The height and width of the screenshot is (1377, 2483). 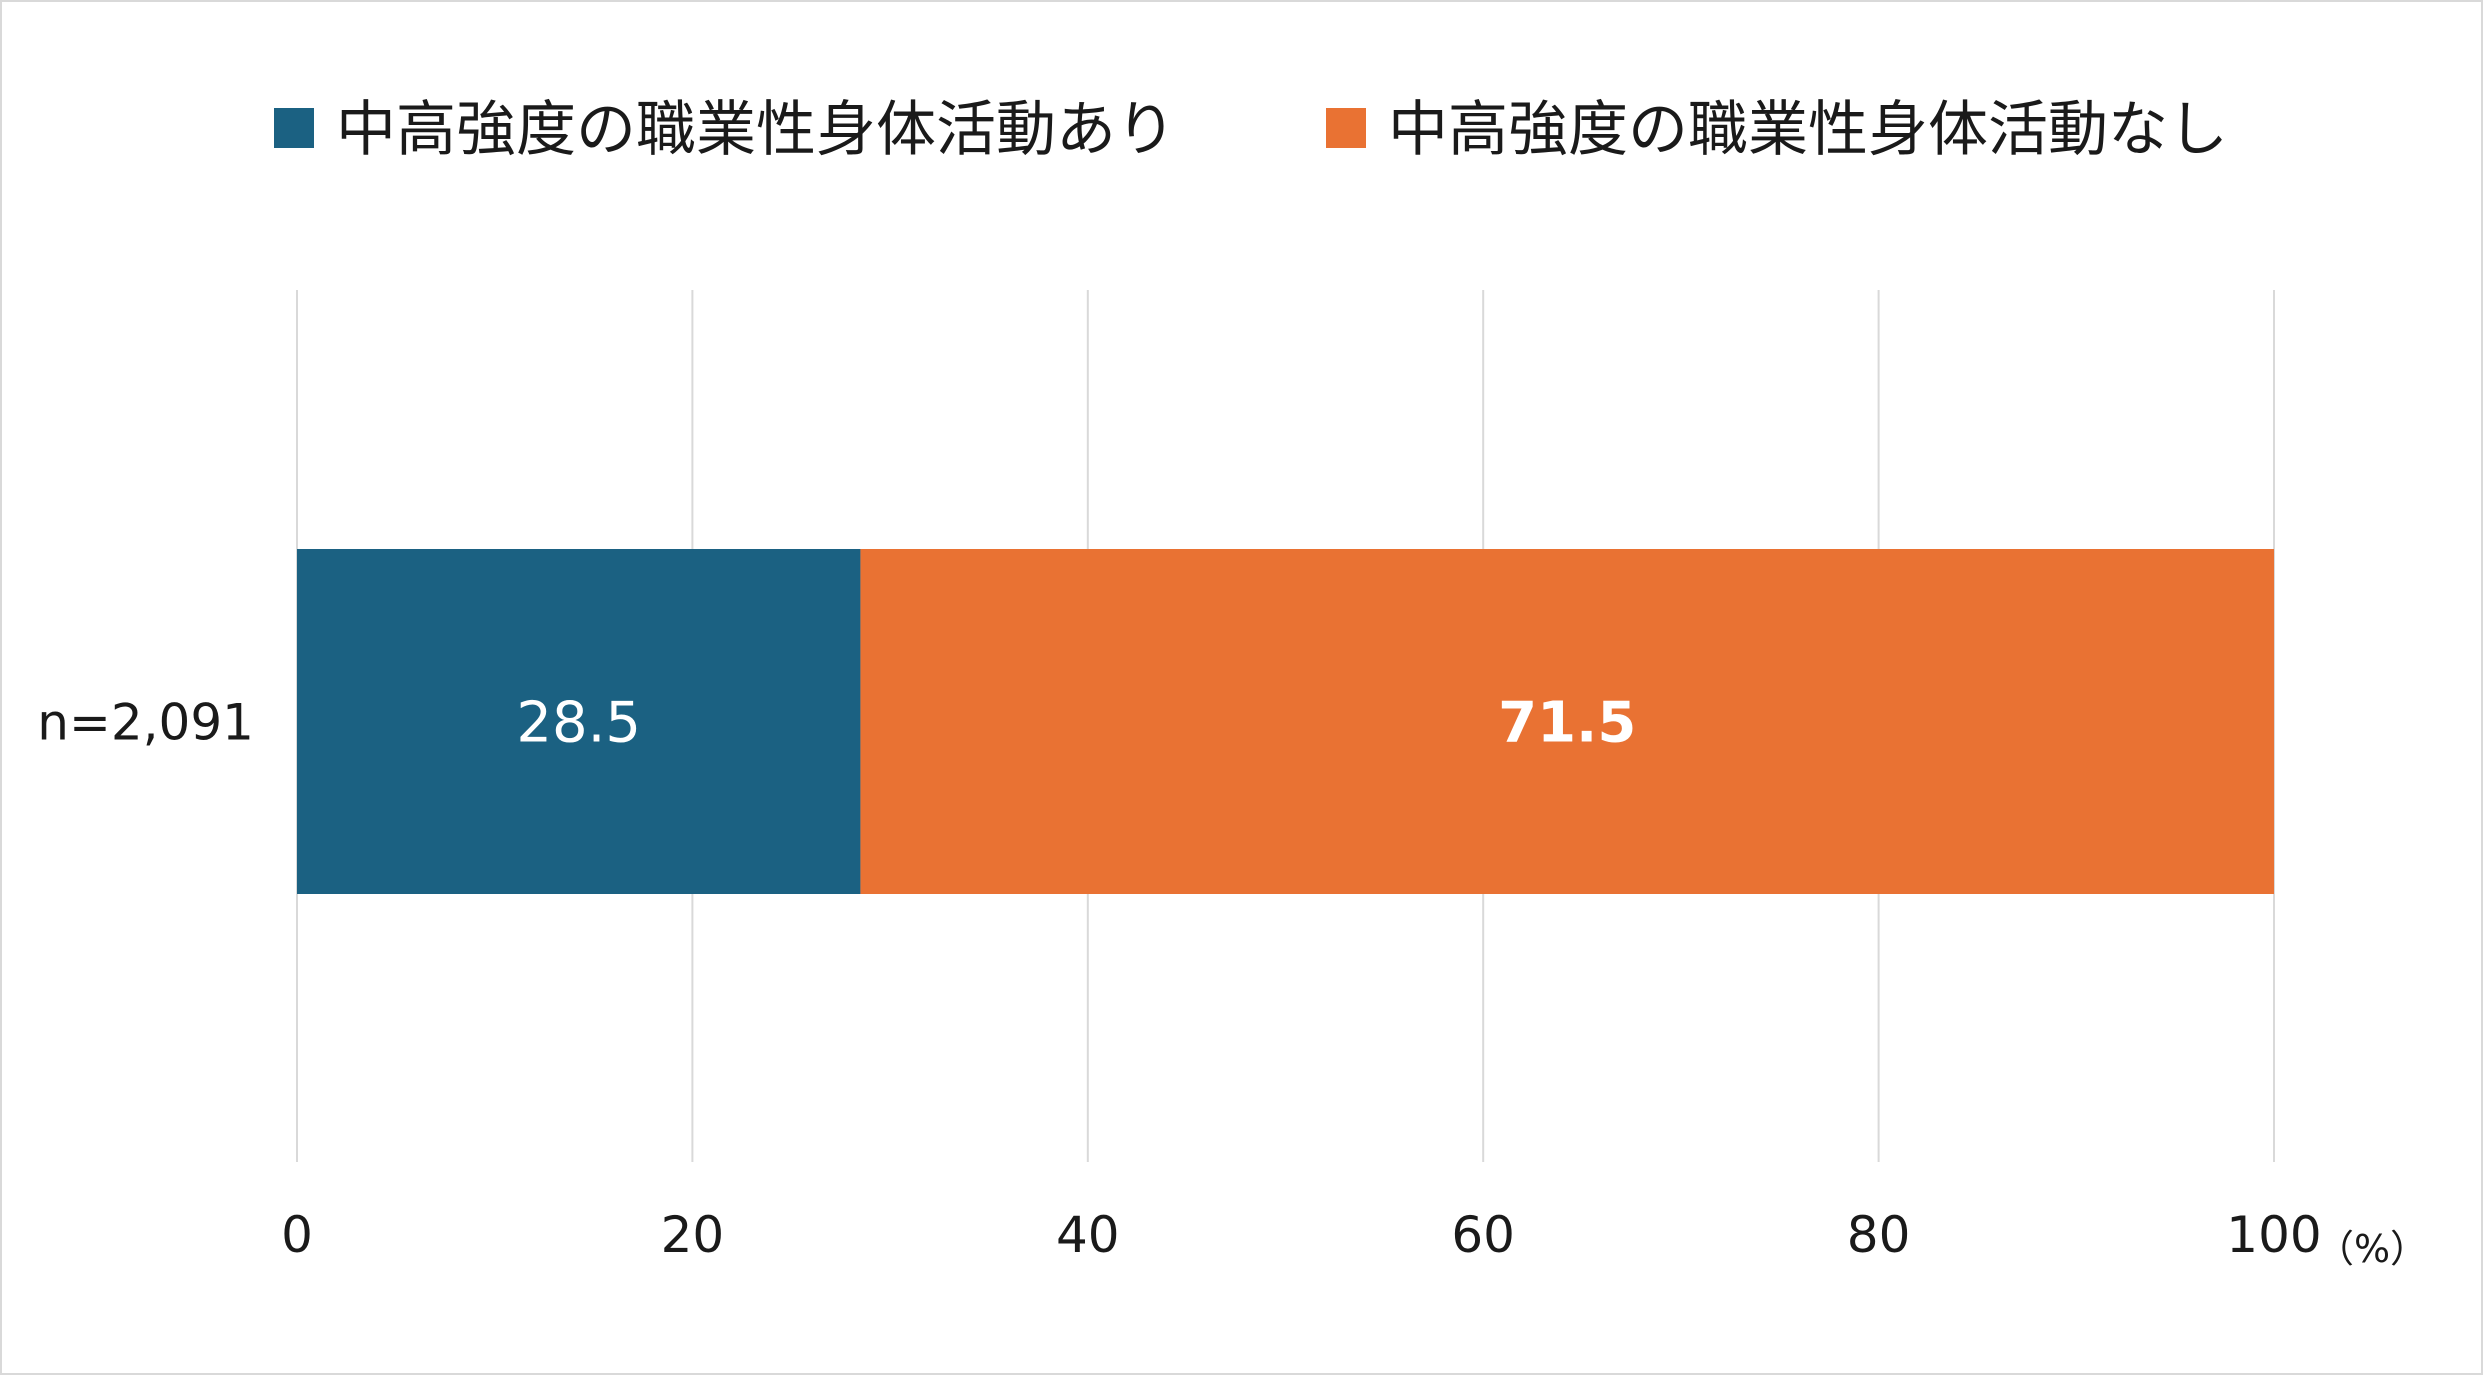 What do you see at coordinates (1808, 130) in the screenshot?
I see `legend-label-2: 中高強度の職業性身体活動なし` at bounding box center [1808, 130].